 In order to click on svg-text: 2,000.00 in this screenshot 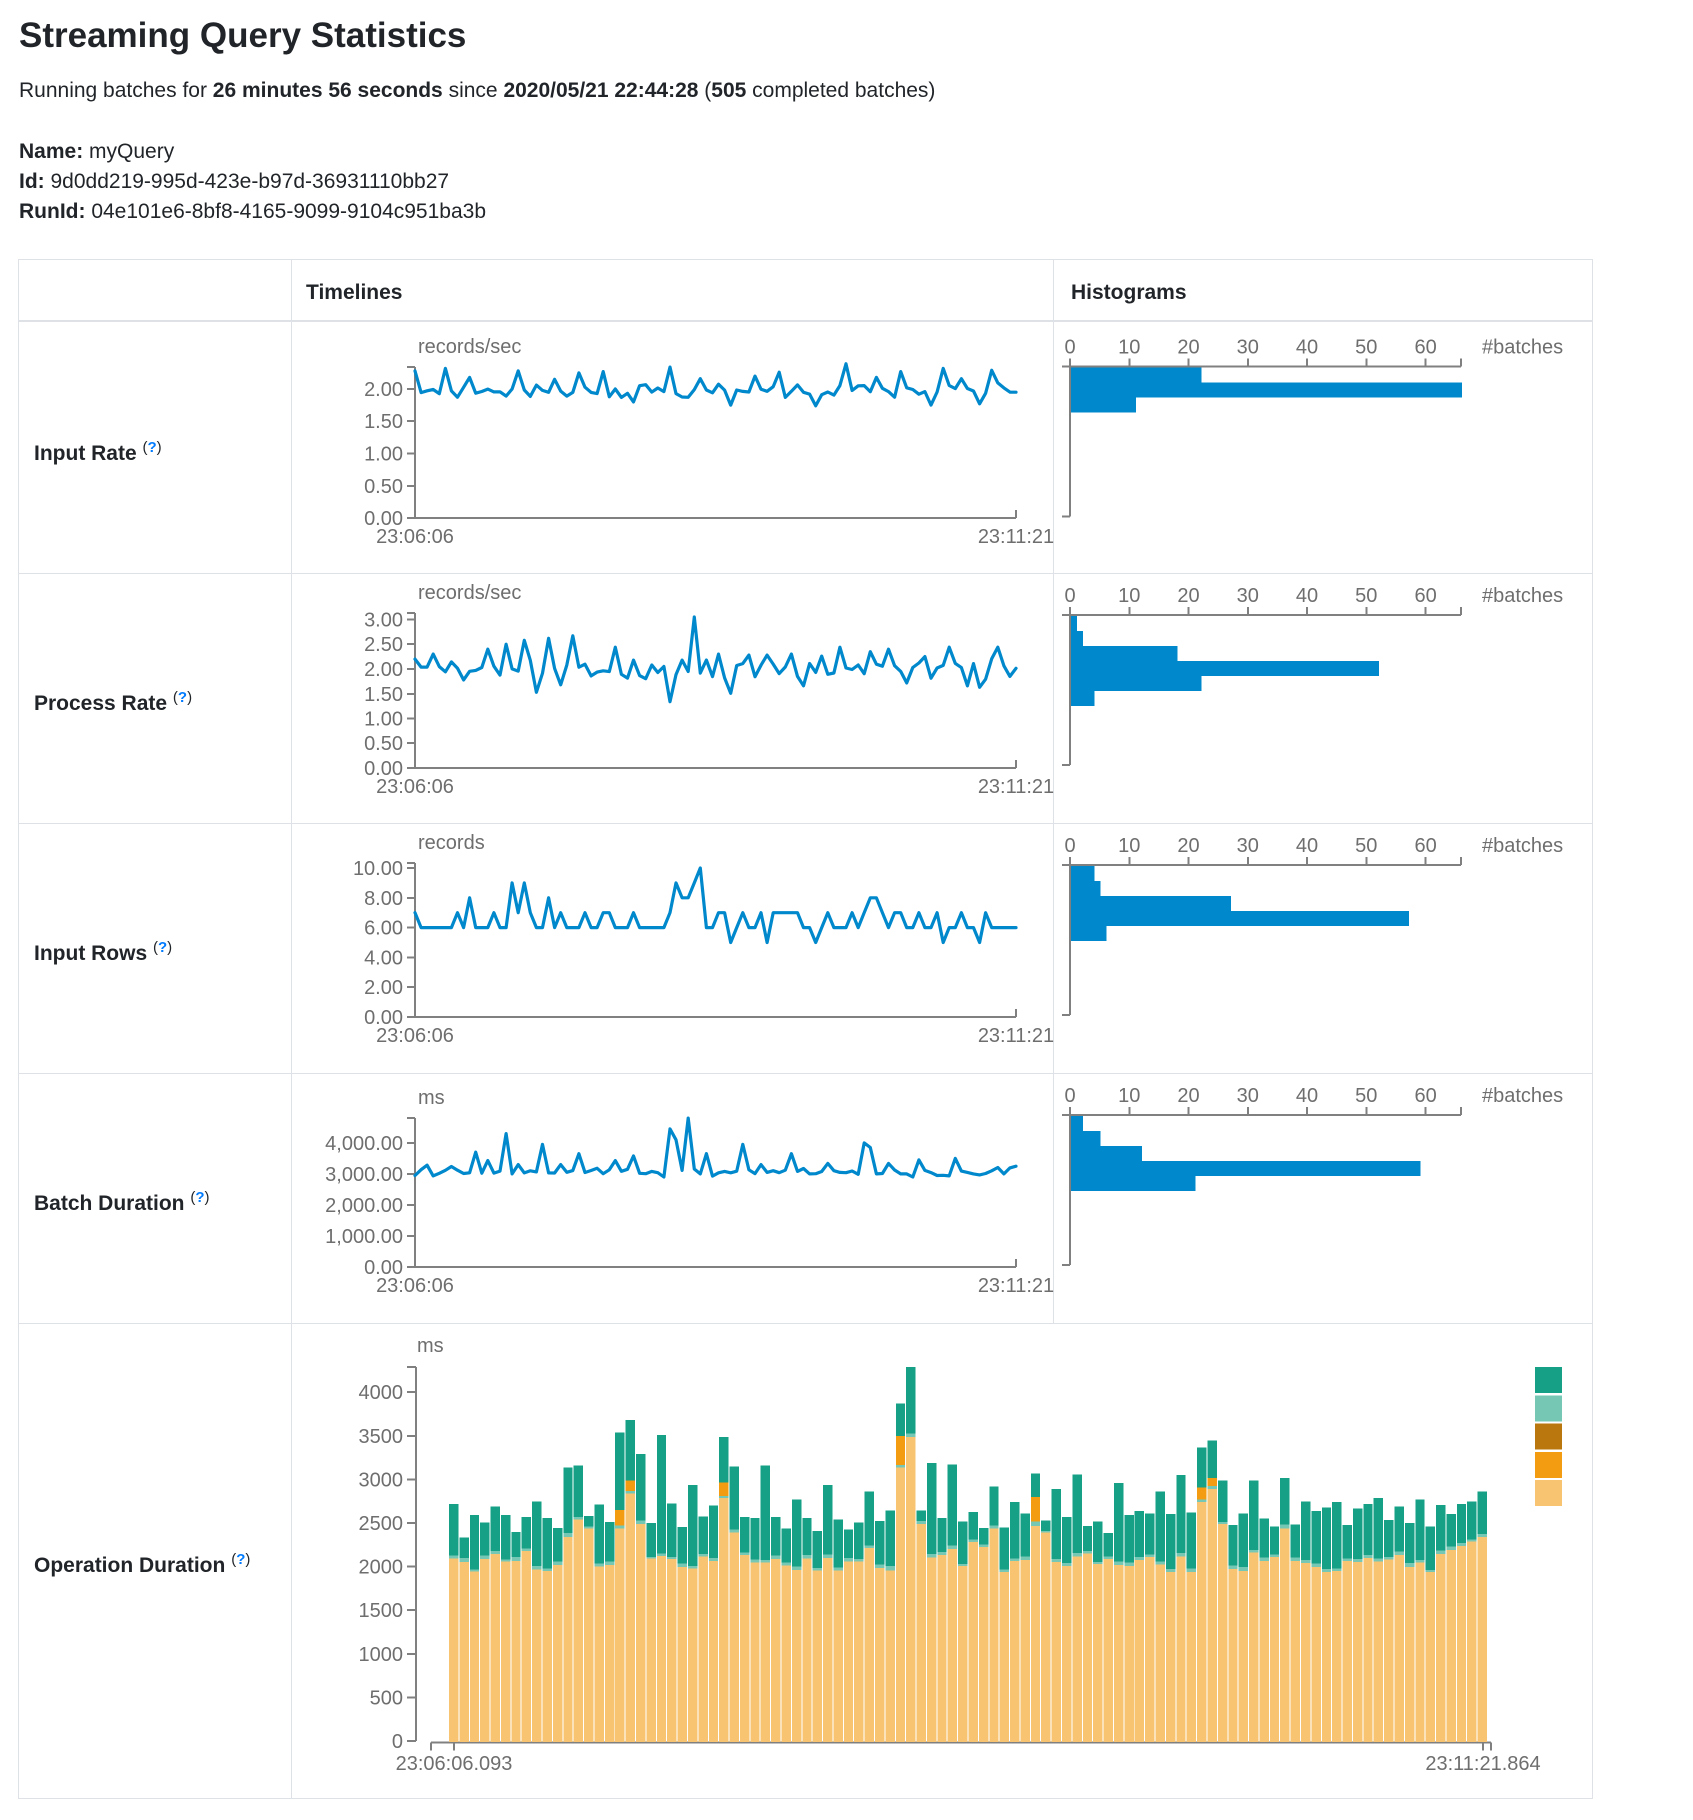, I will do `click(364, 1206)`.